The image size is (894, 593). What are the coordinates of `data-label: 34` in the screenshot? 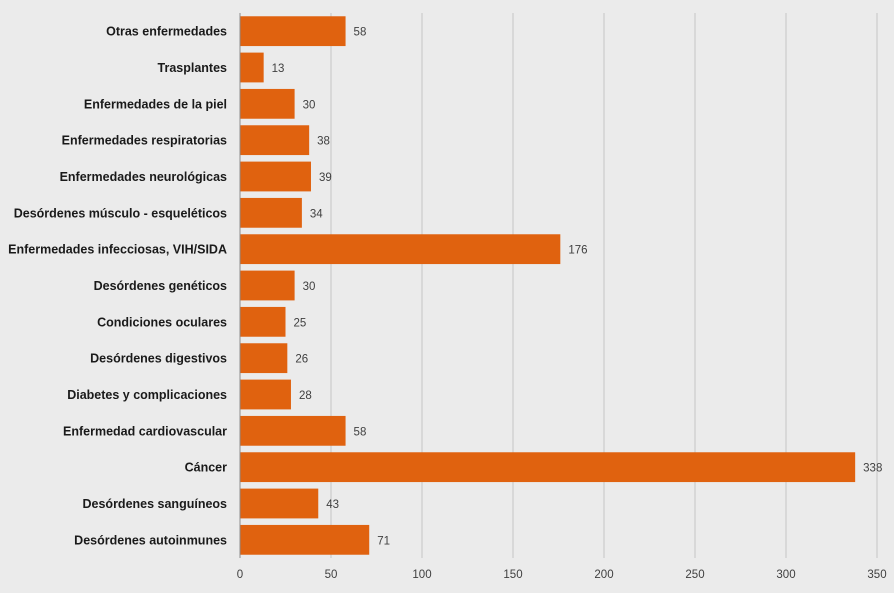 It's located at (316, 214).